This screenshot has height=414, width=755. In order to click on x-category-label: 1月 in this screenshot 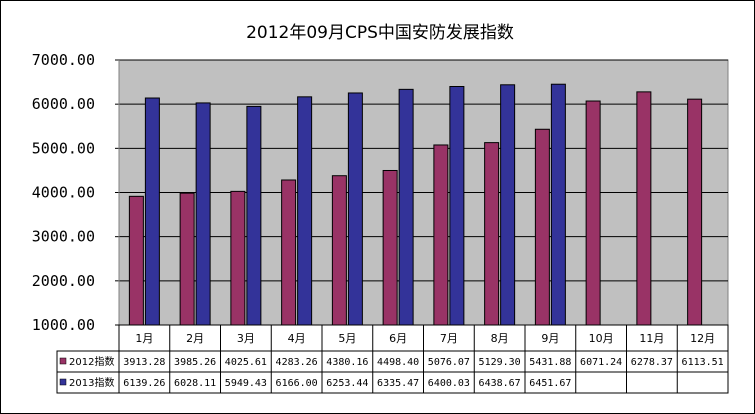, I will do `click(144, 338)`.